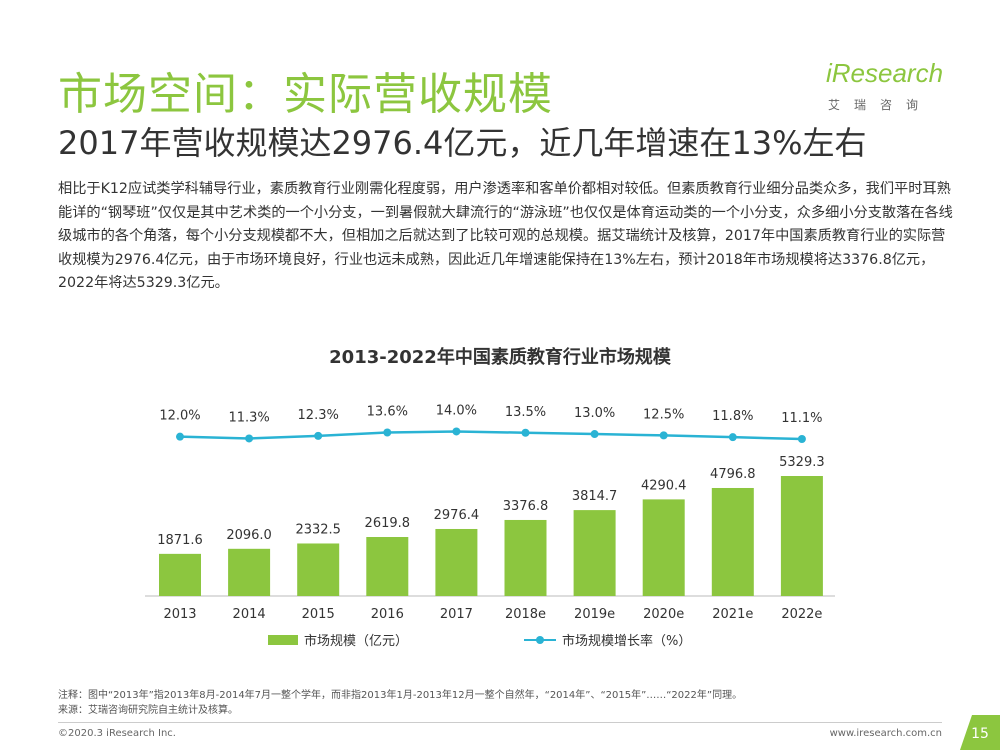 Image resolution: width=1000 pixels, height=753 pixels. What do you see at coordinates (249, 572) in the screenshot?
I see `bar-2014` at bounding box center [249, 572].